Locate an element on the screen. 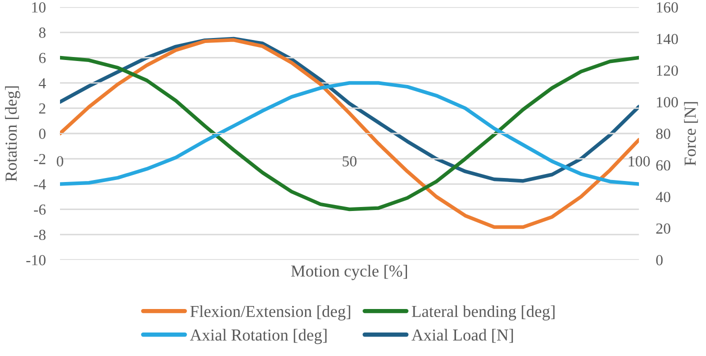 The height and width of the screenshot is (356, 706). x-tick-label: 0 is located at coordinates (60, 161).